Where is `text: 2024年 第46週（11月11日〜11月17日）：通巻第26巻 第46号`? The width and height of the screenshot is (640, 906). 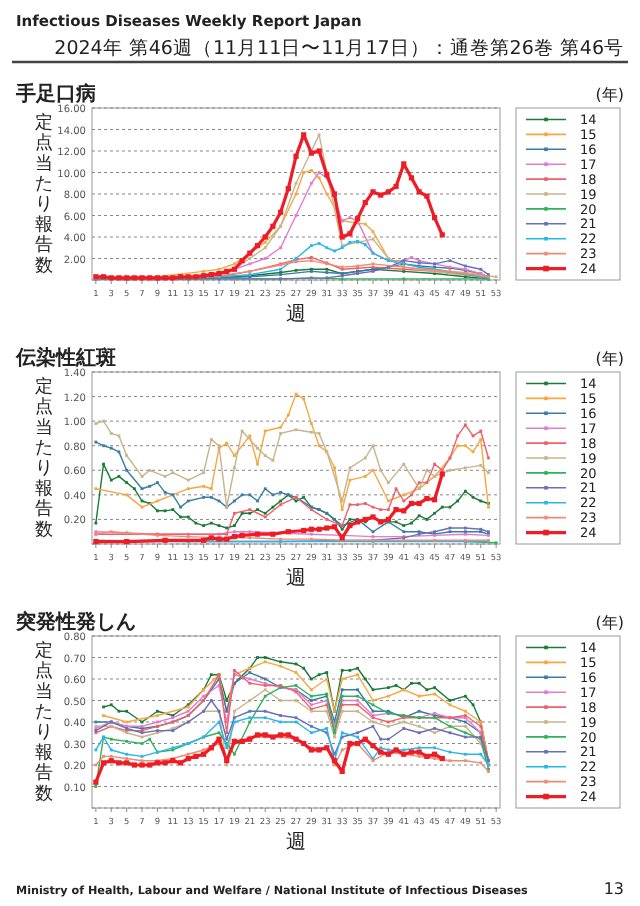
text: 2024年 第46週（11月11日〜11月17日）：通巻第26巻 第46号 is located at coordinates (339, 48).